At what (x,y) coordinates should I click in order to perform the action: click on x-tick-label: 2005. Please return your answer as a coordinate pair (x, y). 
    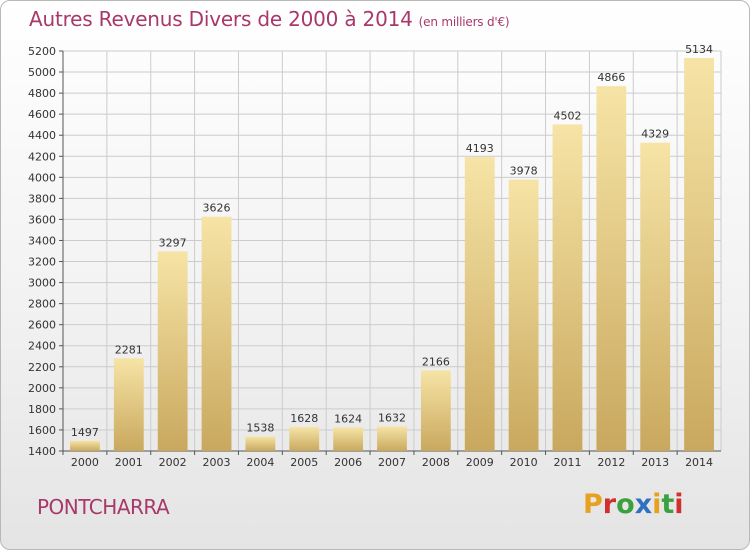
    Looking at the image, I should click on (304, 462).